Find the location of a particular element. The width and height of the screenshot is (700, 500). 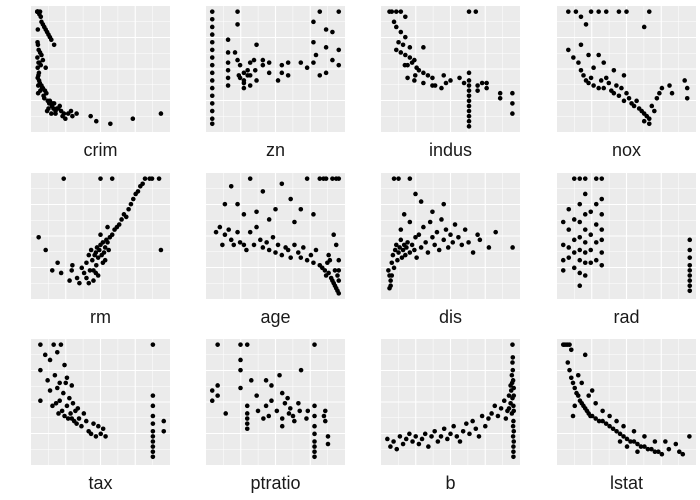

panel-label: dis is located at coordinates (450, 317).